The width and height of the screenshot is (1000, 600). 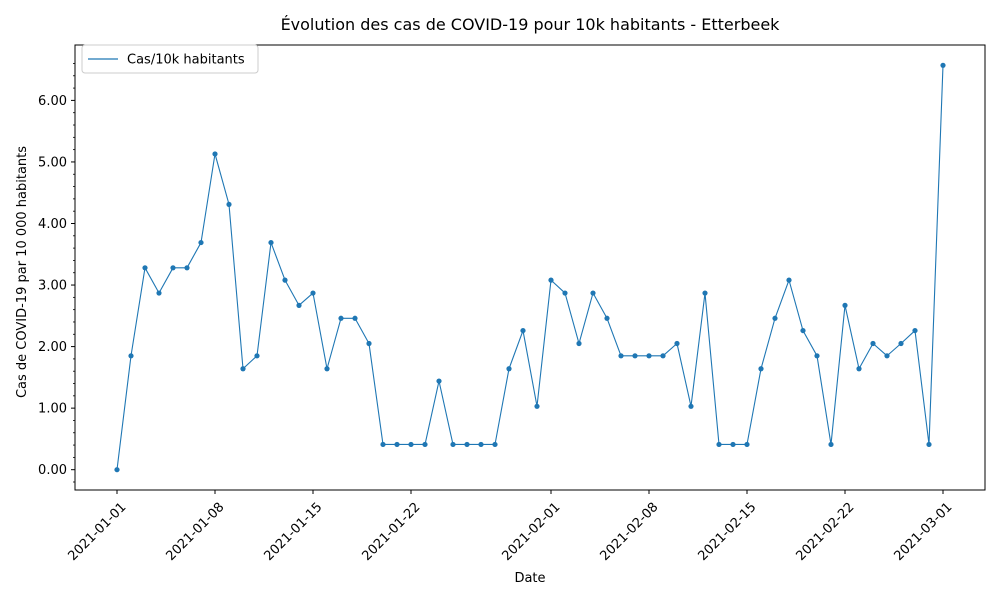 What do you see at coordinates (52, 224) in the screenshot?
I see `y-tick-label: 4.00` at bounding box center [52, 224].